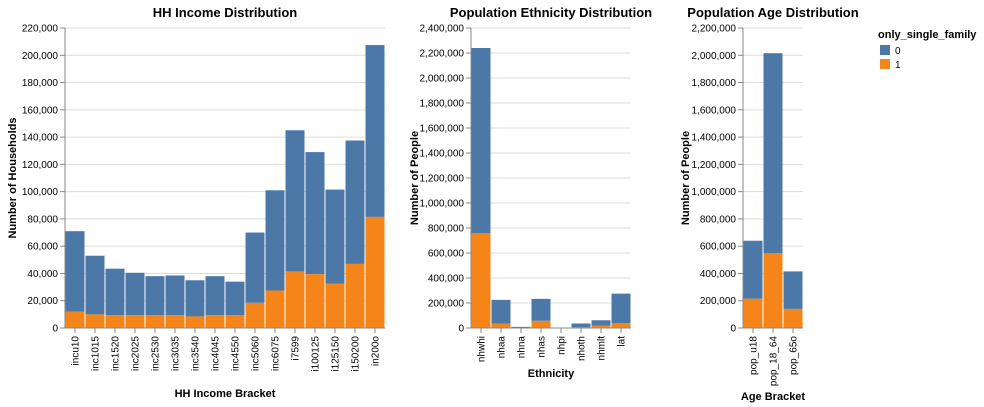 Image resolution: width=984 pixels, height=407 pixels. What do you see at coordinates (442, 29) in the screenshot?
I see `y-tick-label: 2,400,000` at bounding box center [442, 29].